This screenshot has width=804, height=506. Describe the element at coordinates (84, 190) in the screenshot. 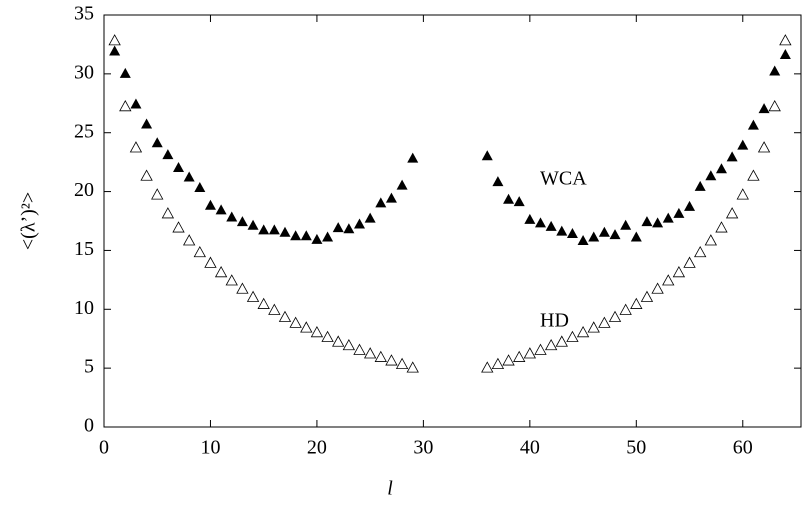

I see `y-tick-label: 20` at that location.